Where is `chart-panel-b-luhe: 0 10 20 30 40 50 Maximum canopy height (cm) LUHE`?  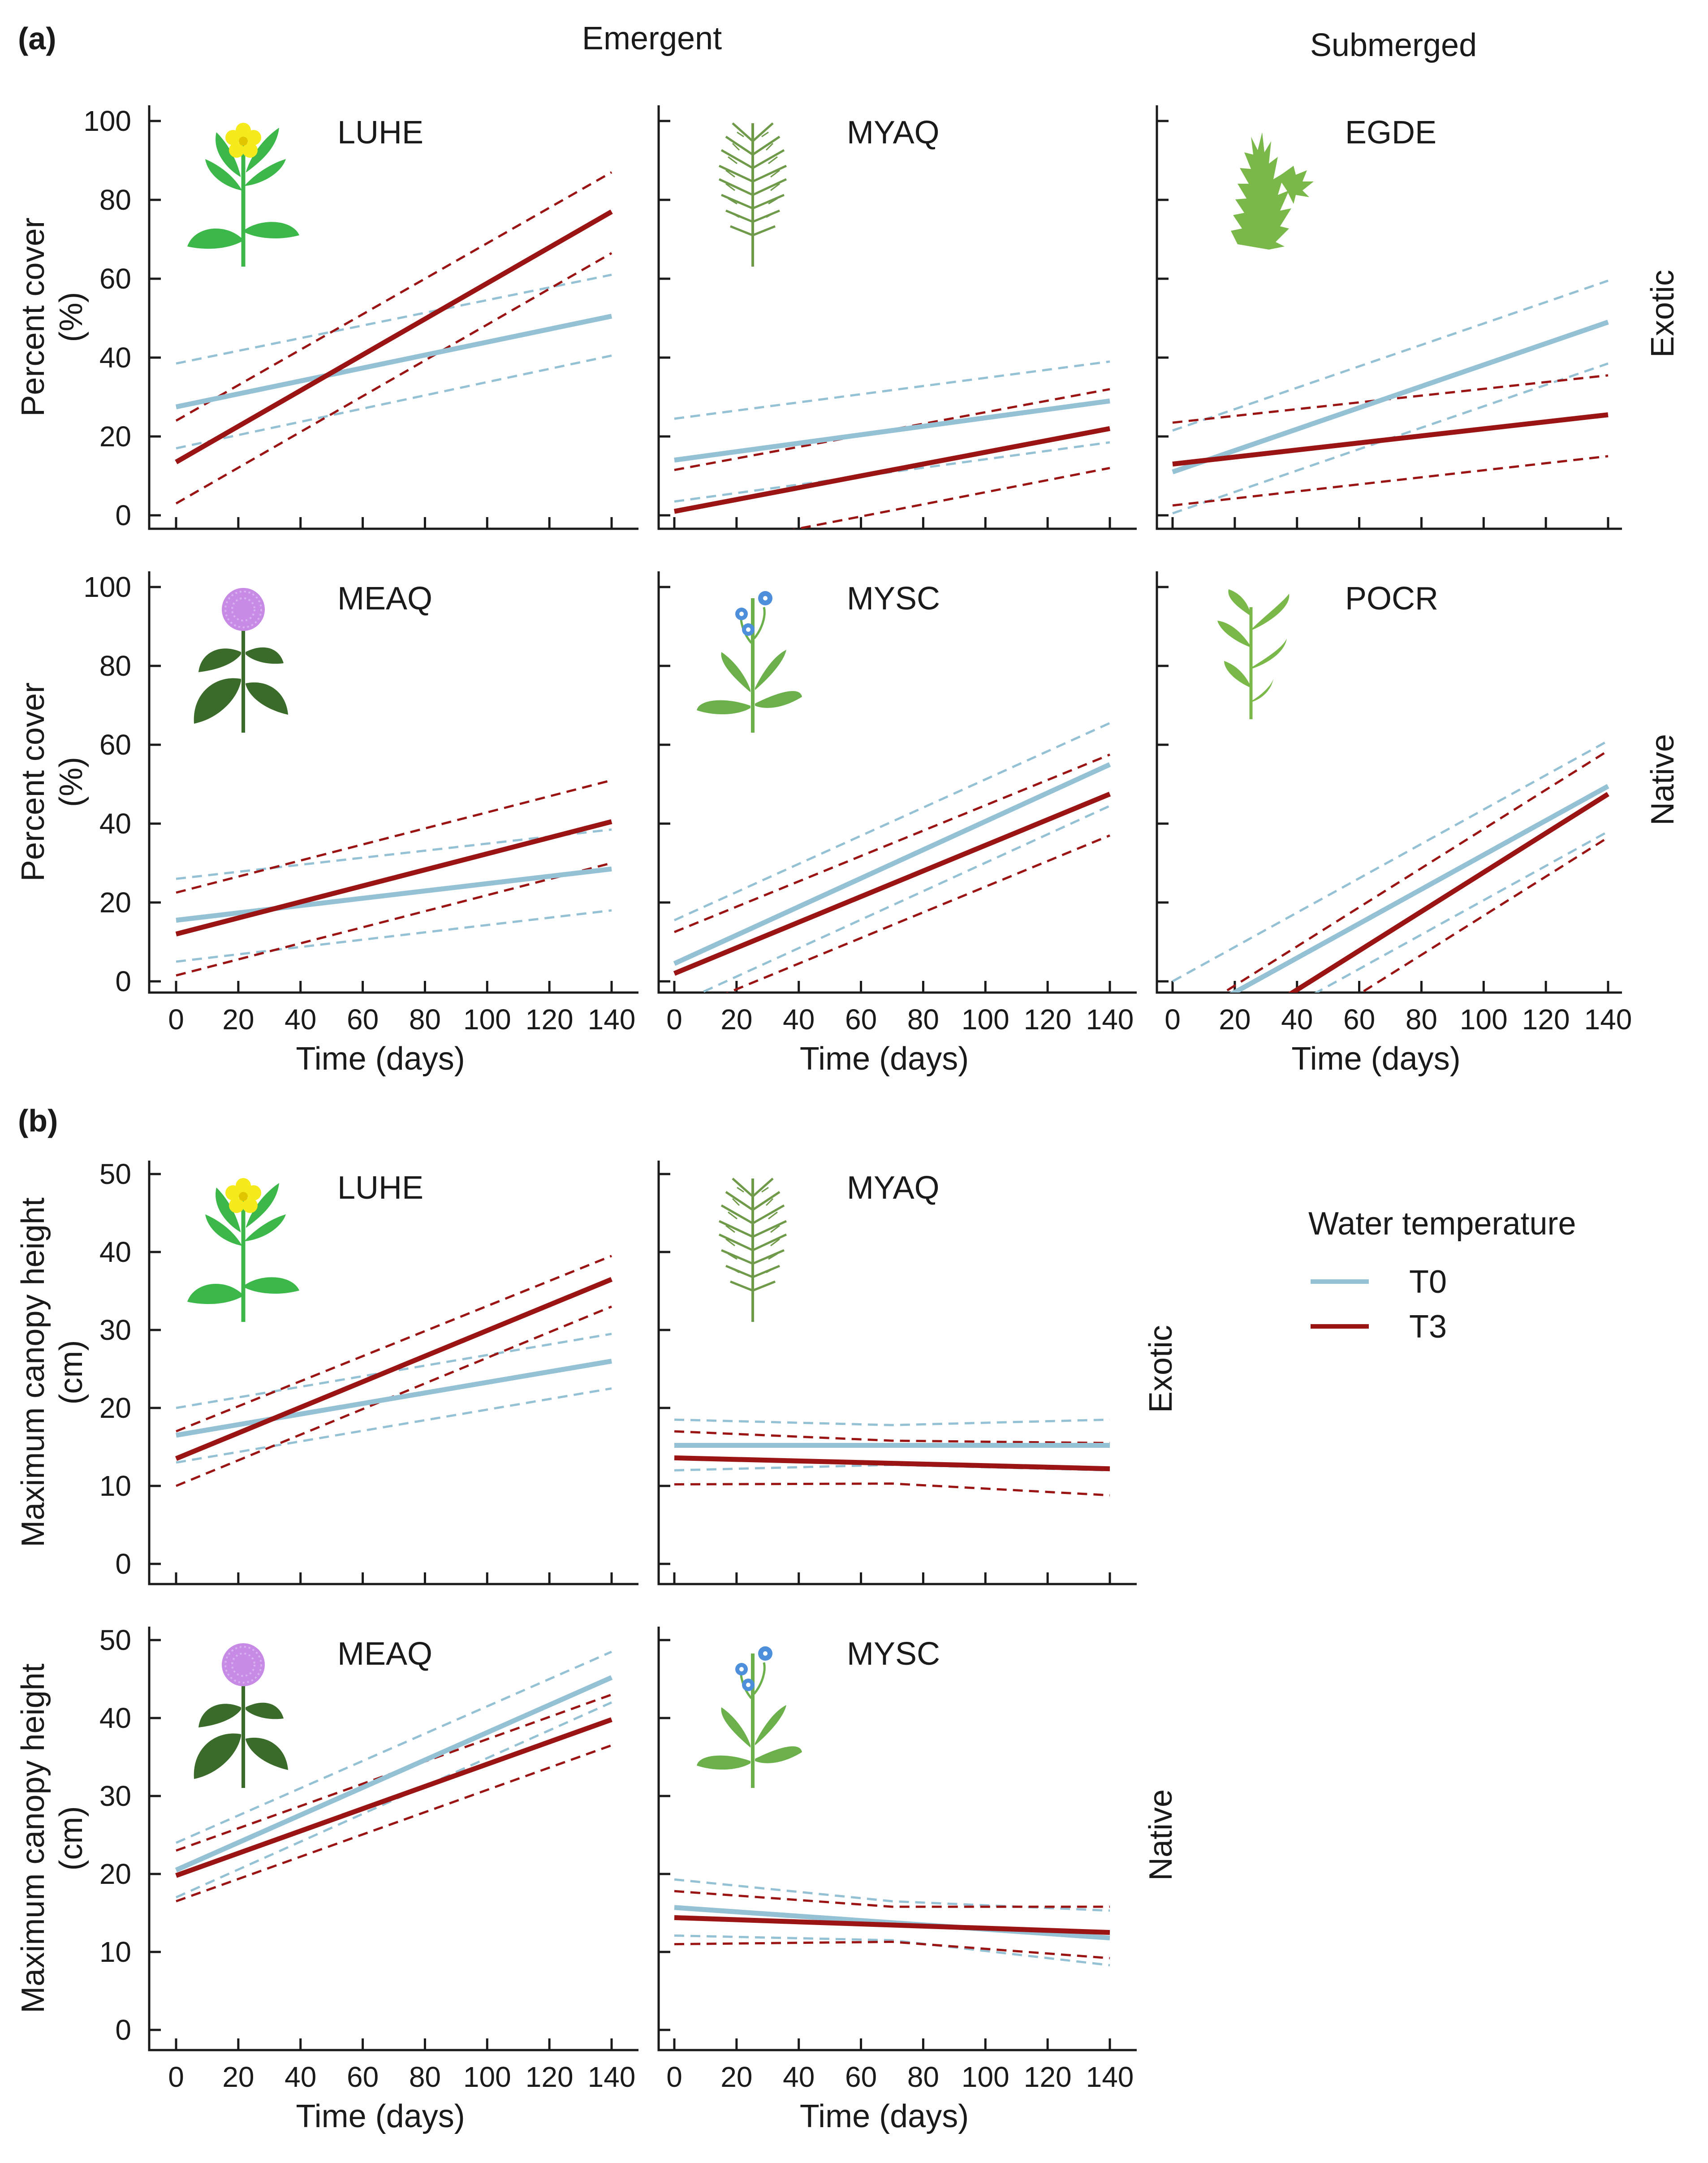 chart-panel-b-luhe: 0 10 20 30 40 50 Maximum canopy height (cm) LUHE is located at coordinates (326, 1371).